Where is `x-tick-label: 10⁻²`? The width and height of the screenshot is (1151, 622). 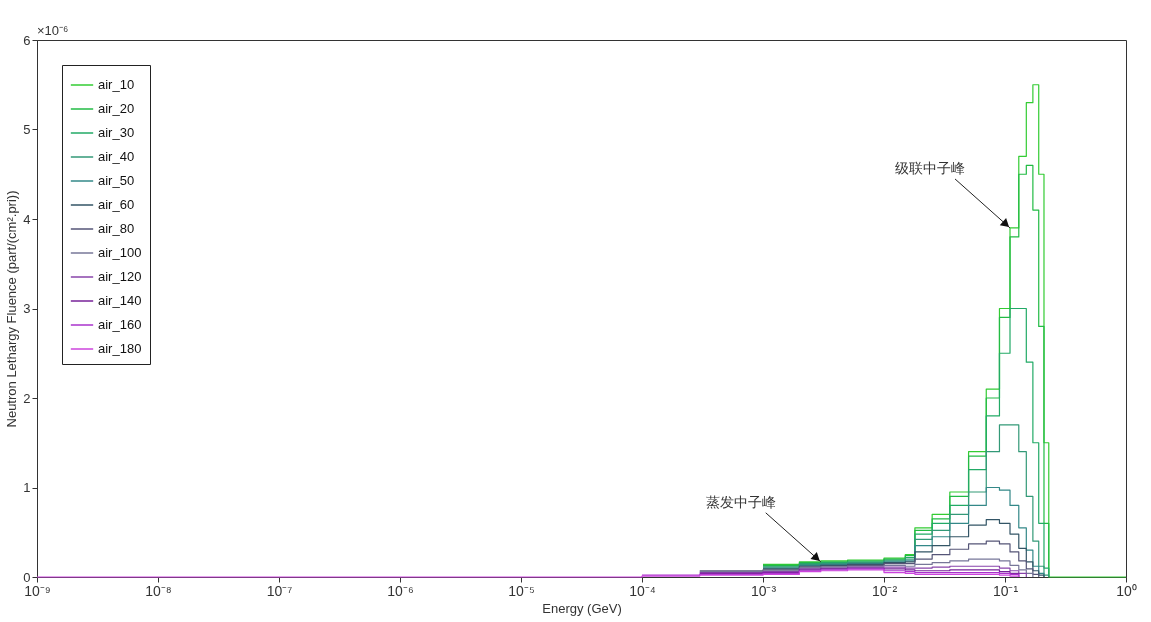
x-tick-label: 10⁻² is located at coordinates (884, 590).